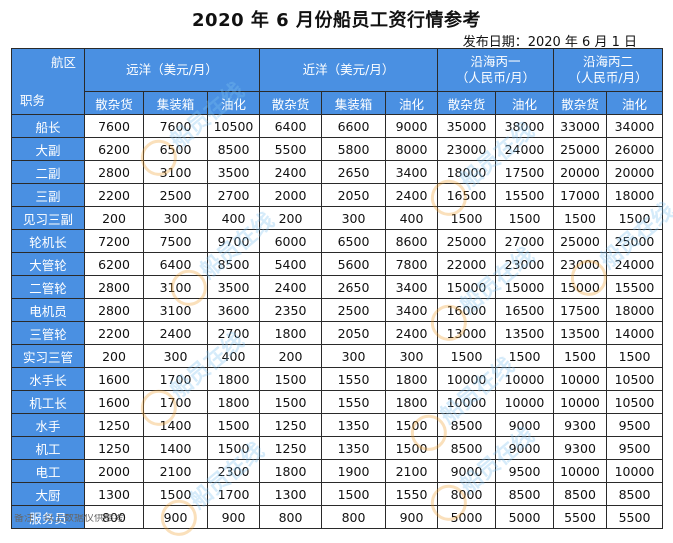 This screenshot has width=673, height=543. Describe the element at coordinates (114, 241) in the screenshot. I see `wage-cell: 7200` at that location.